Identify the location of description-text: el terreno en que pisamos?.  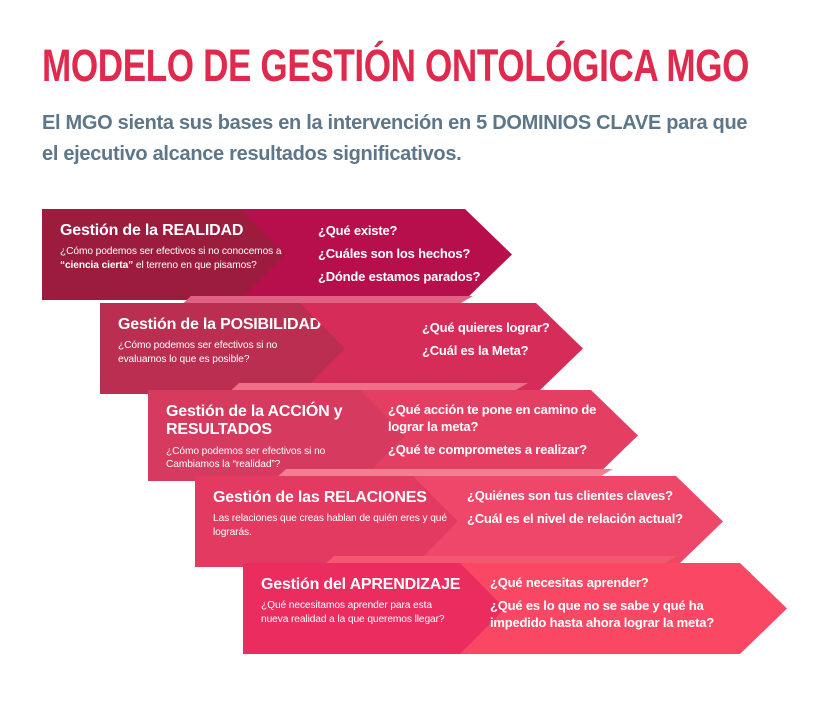
(195, 265).